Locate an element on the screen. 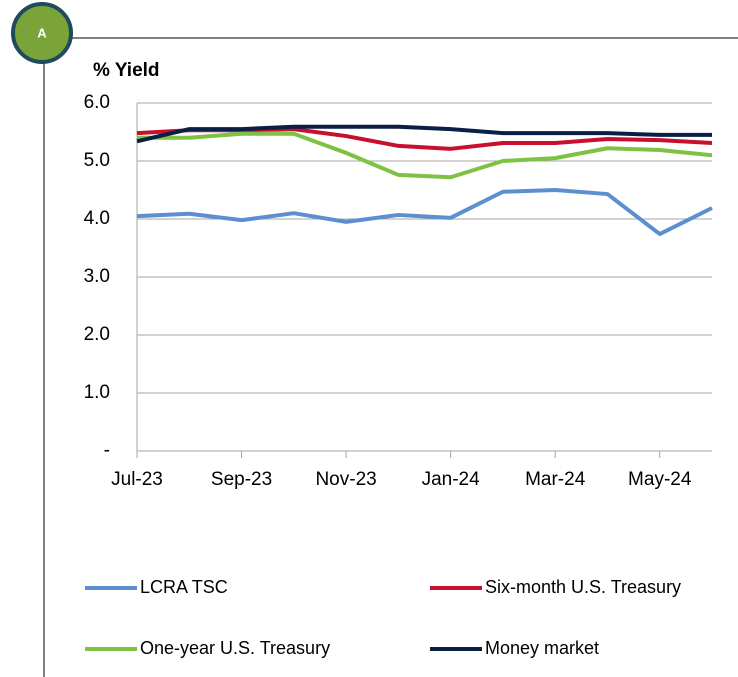 Image resolution: width=738 pixels, height=677 pixels. x-tick-label: May-24 is located at coordinates (660, 479).